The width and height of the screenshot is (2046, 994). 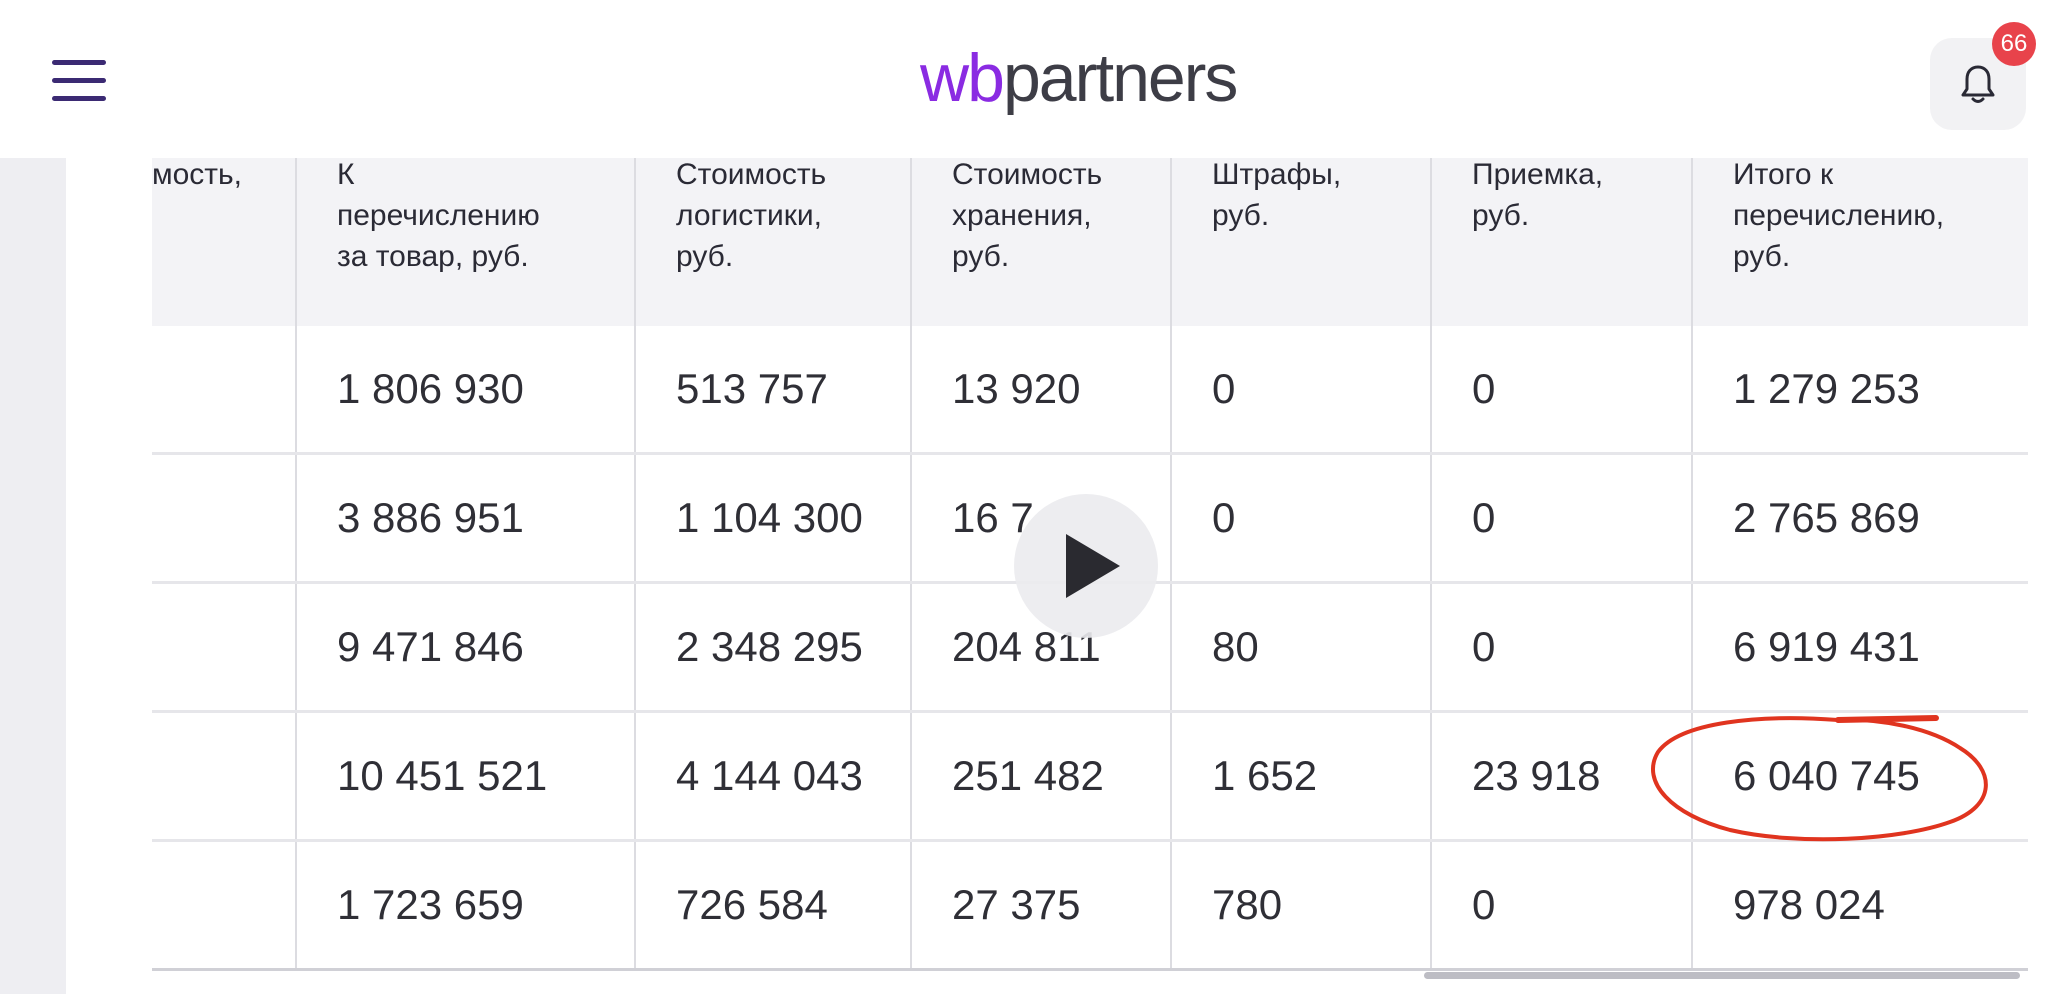 I want to click on column-header: Стоимость логистики, руб., so click(x=772, y=242).